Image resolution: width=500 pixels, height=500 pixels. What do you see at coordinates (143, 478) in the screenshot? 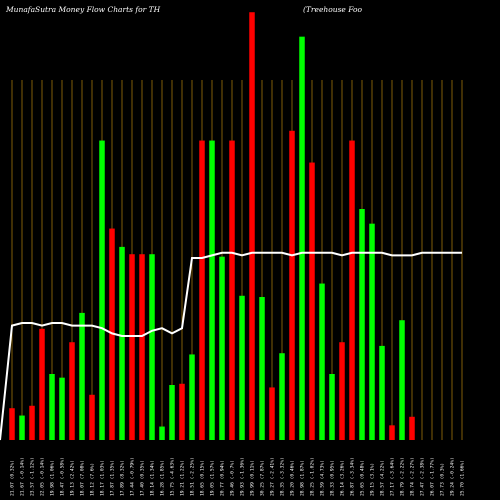
I see `x-tick-label: 17.40 (0.35%)` at bounding box center [143, 478].